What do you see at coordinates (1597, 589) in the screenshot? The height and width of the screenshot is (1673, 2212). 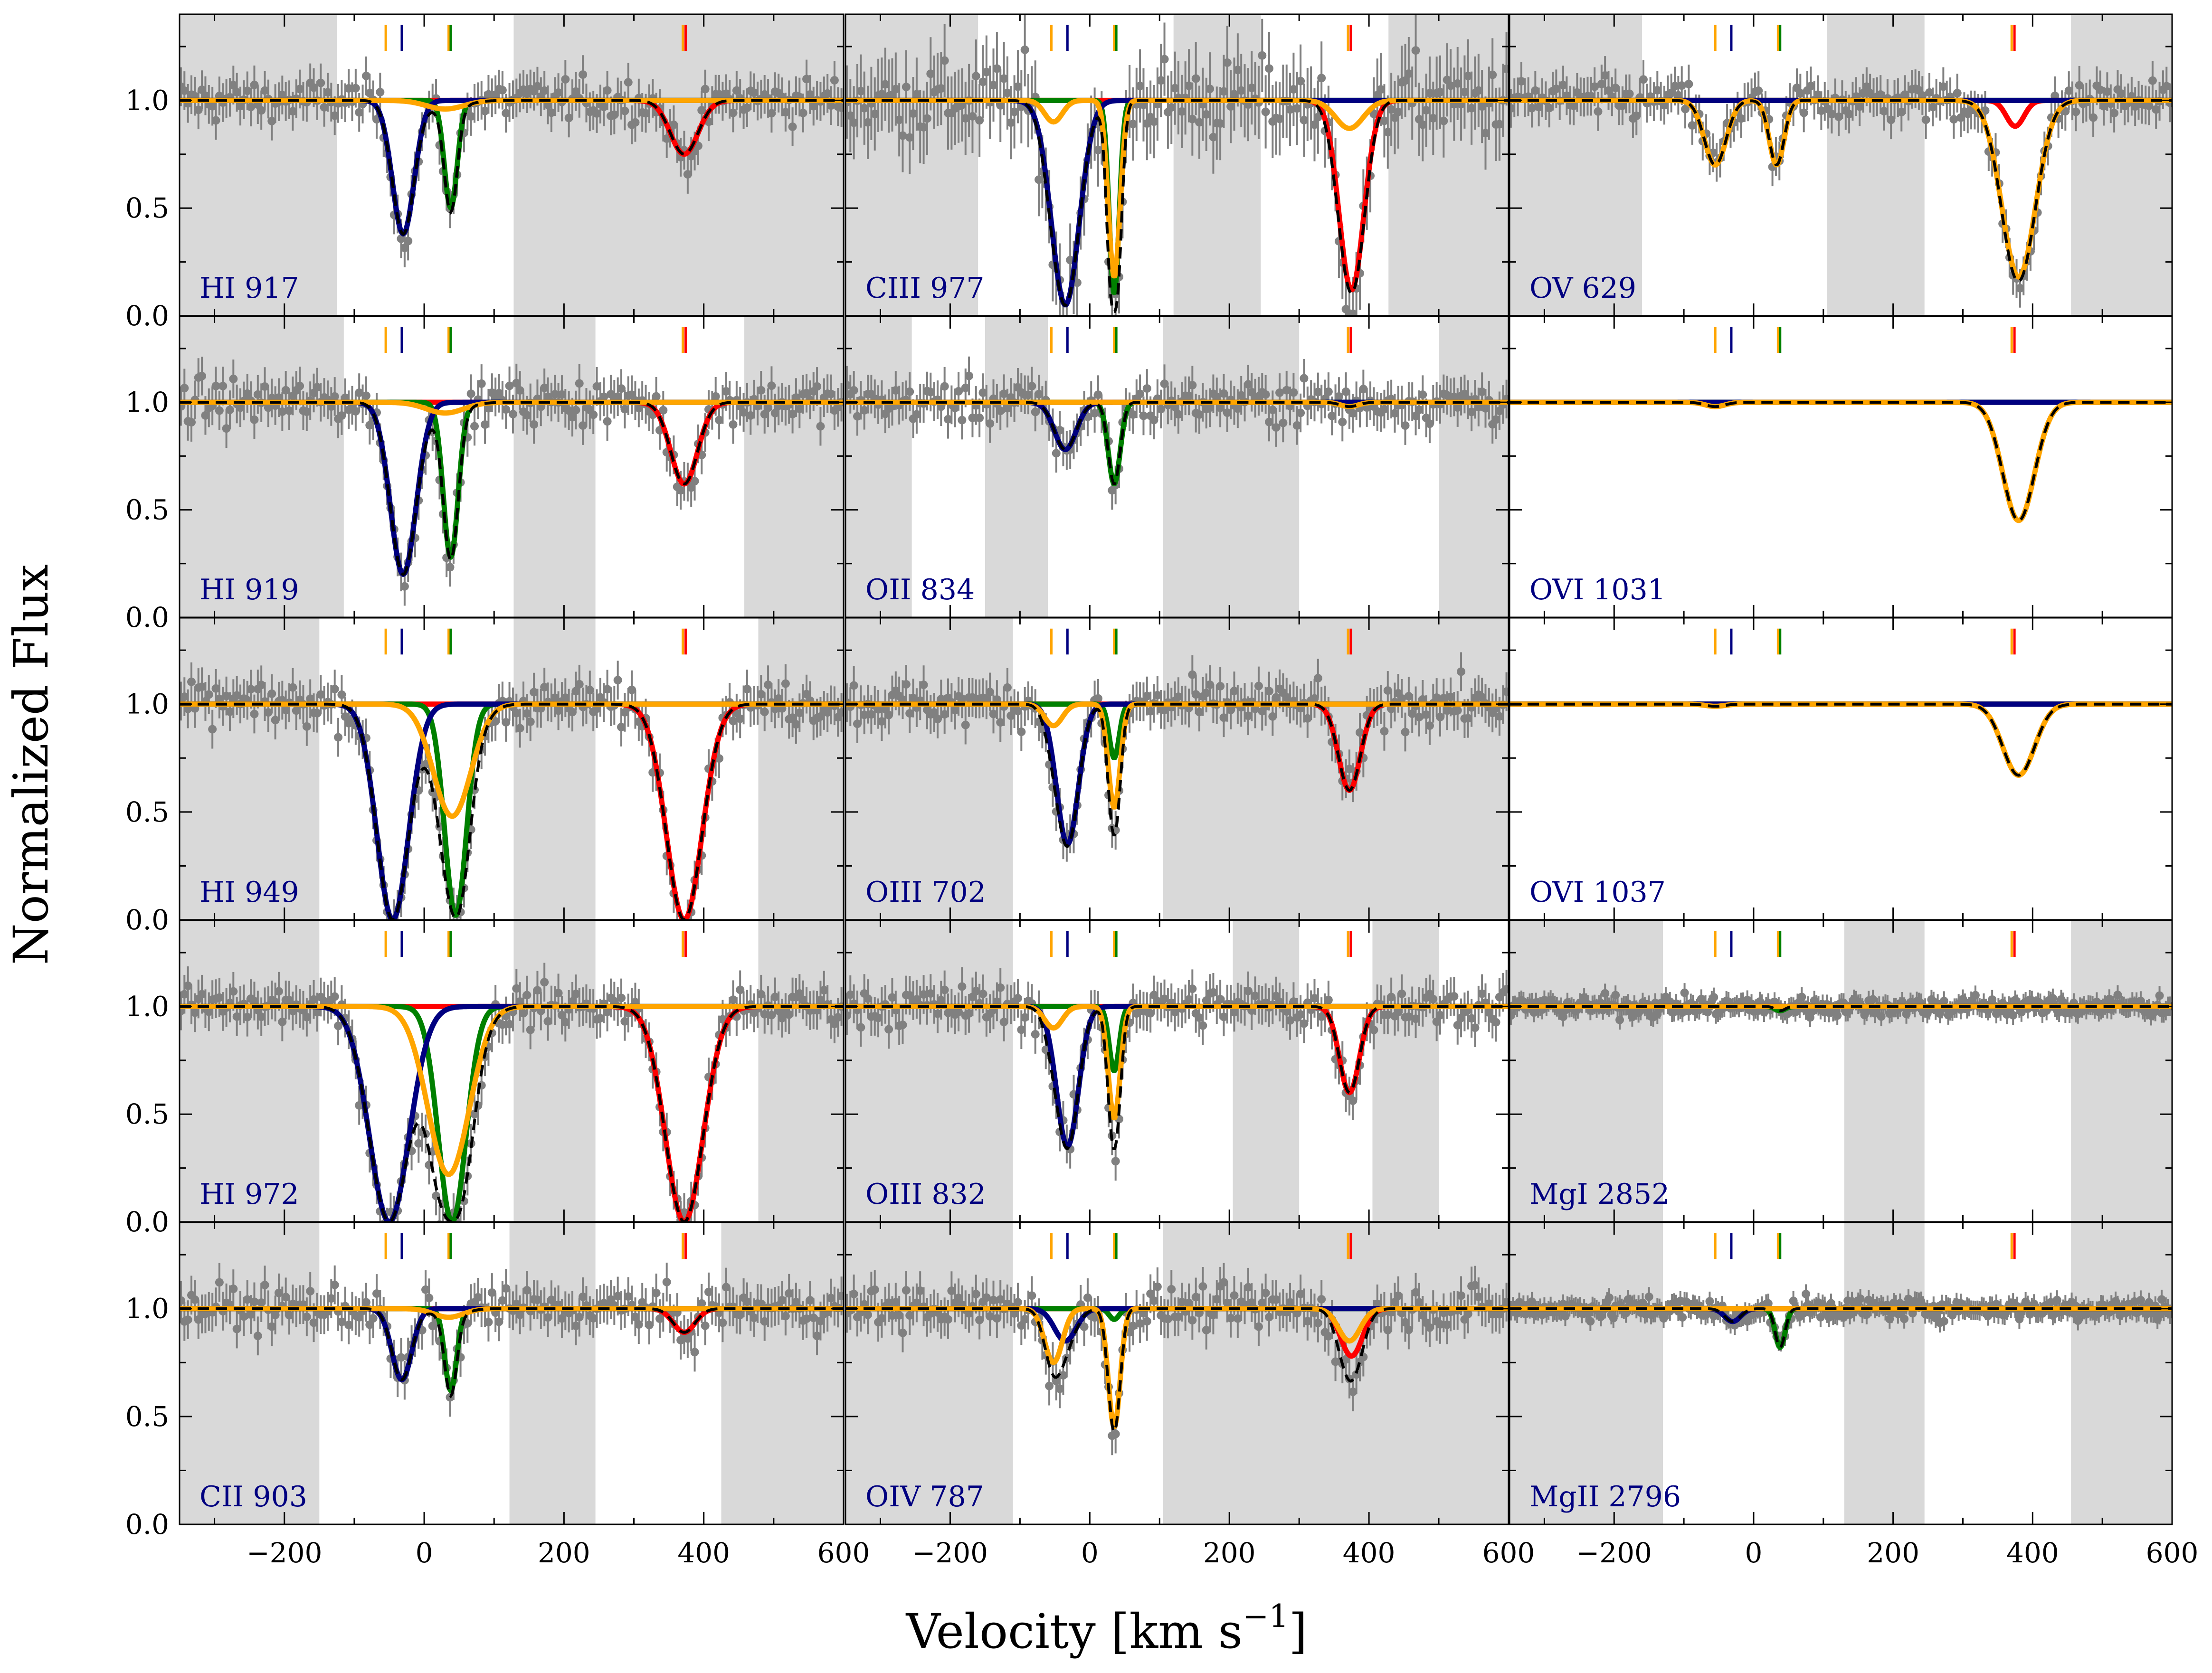 I see `panel-label: OVI 1031` at bounding box center [1597, 589].